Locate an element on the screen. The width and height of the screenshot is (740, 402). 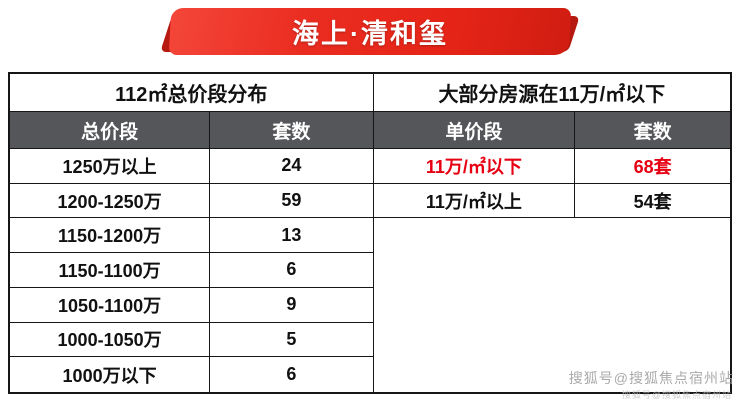
table-cell: 1000-1050万 is located at coordinates (110, 340).